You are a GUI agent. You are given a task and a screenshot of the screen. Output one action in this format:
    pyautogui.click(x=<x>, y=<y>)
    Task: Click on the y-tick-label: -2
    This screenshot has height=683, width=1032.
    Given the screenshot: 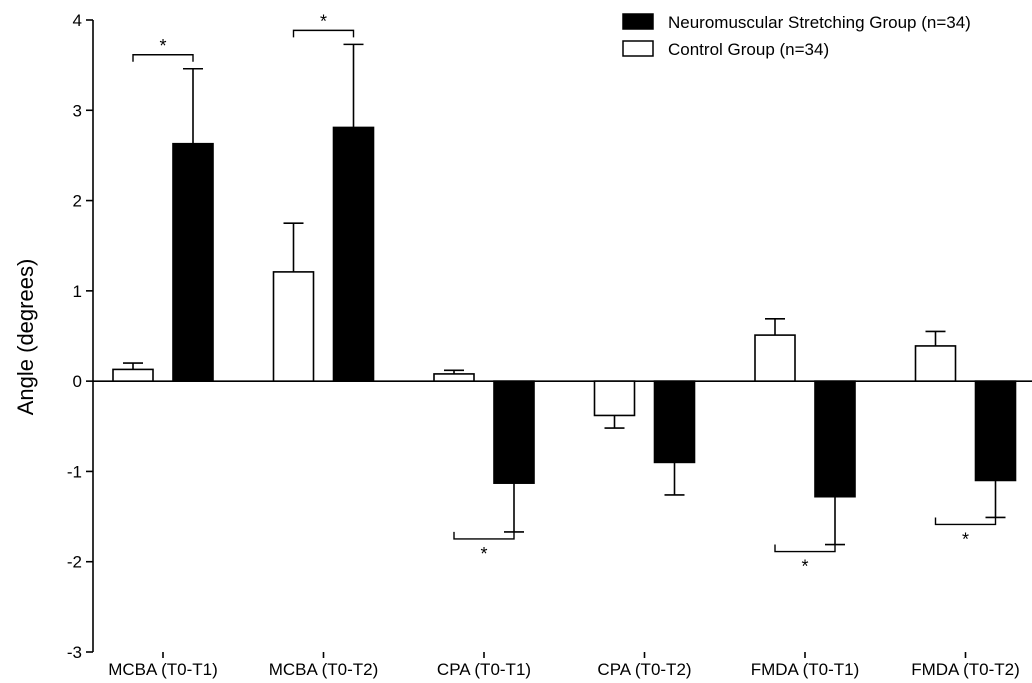 What is the action you would take?
    pyautogui.click(x=74, y=562)
    